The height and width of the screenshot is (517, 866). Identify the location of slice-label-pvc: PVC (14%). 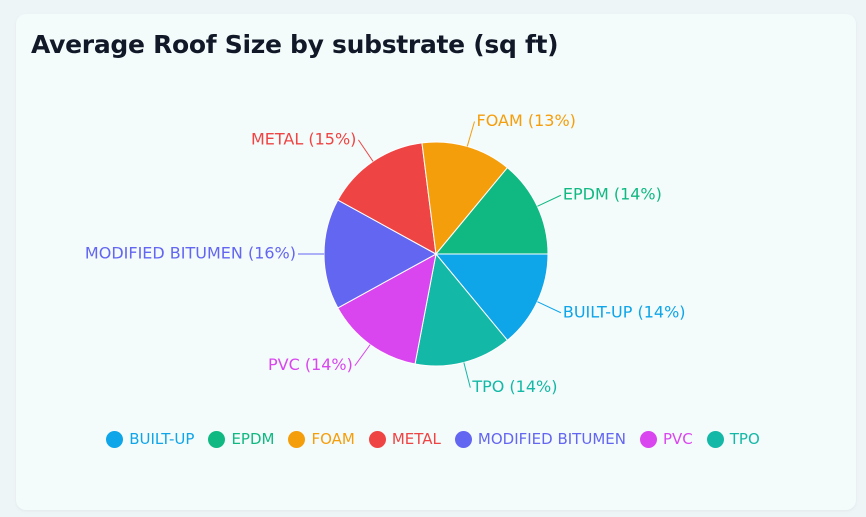
(310, 364).